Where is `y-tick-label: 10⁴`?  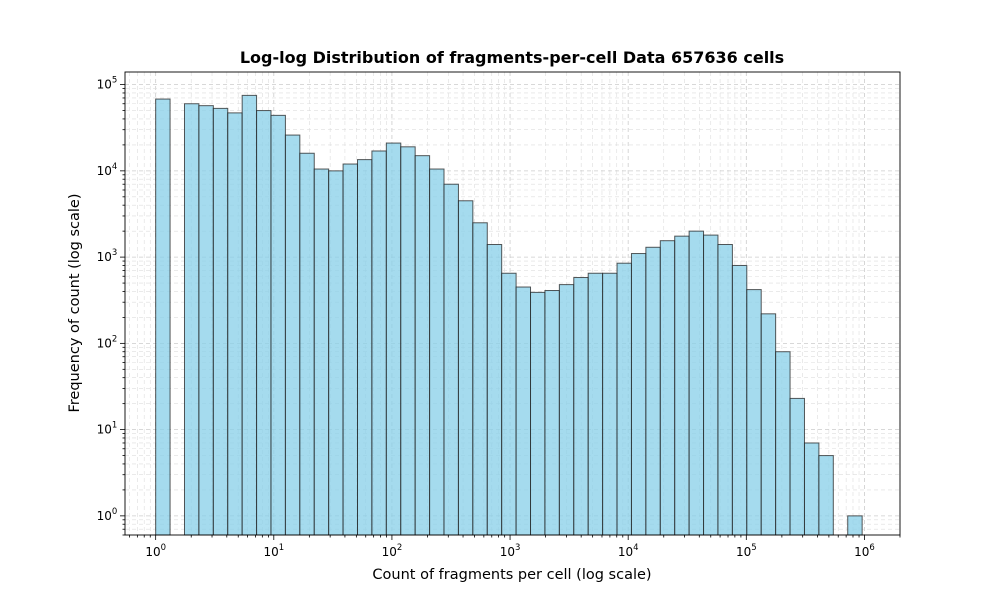
y-tick-label: 10⁴ is located at coordinates (107, 170).